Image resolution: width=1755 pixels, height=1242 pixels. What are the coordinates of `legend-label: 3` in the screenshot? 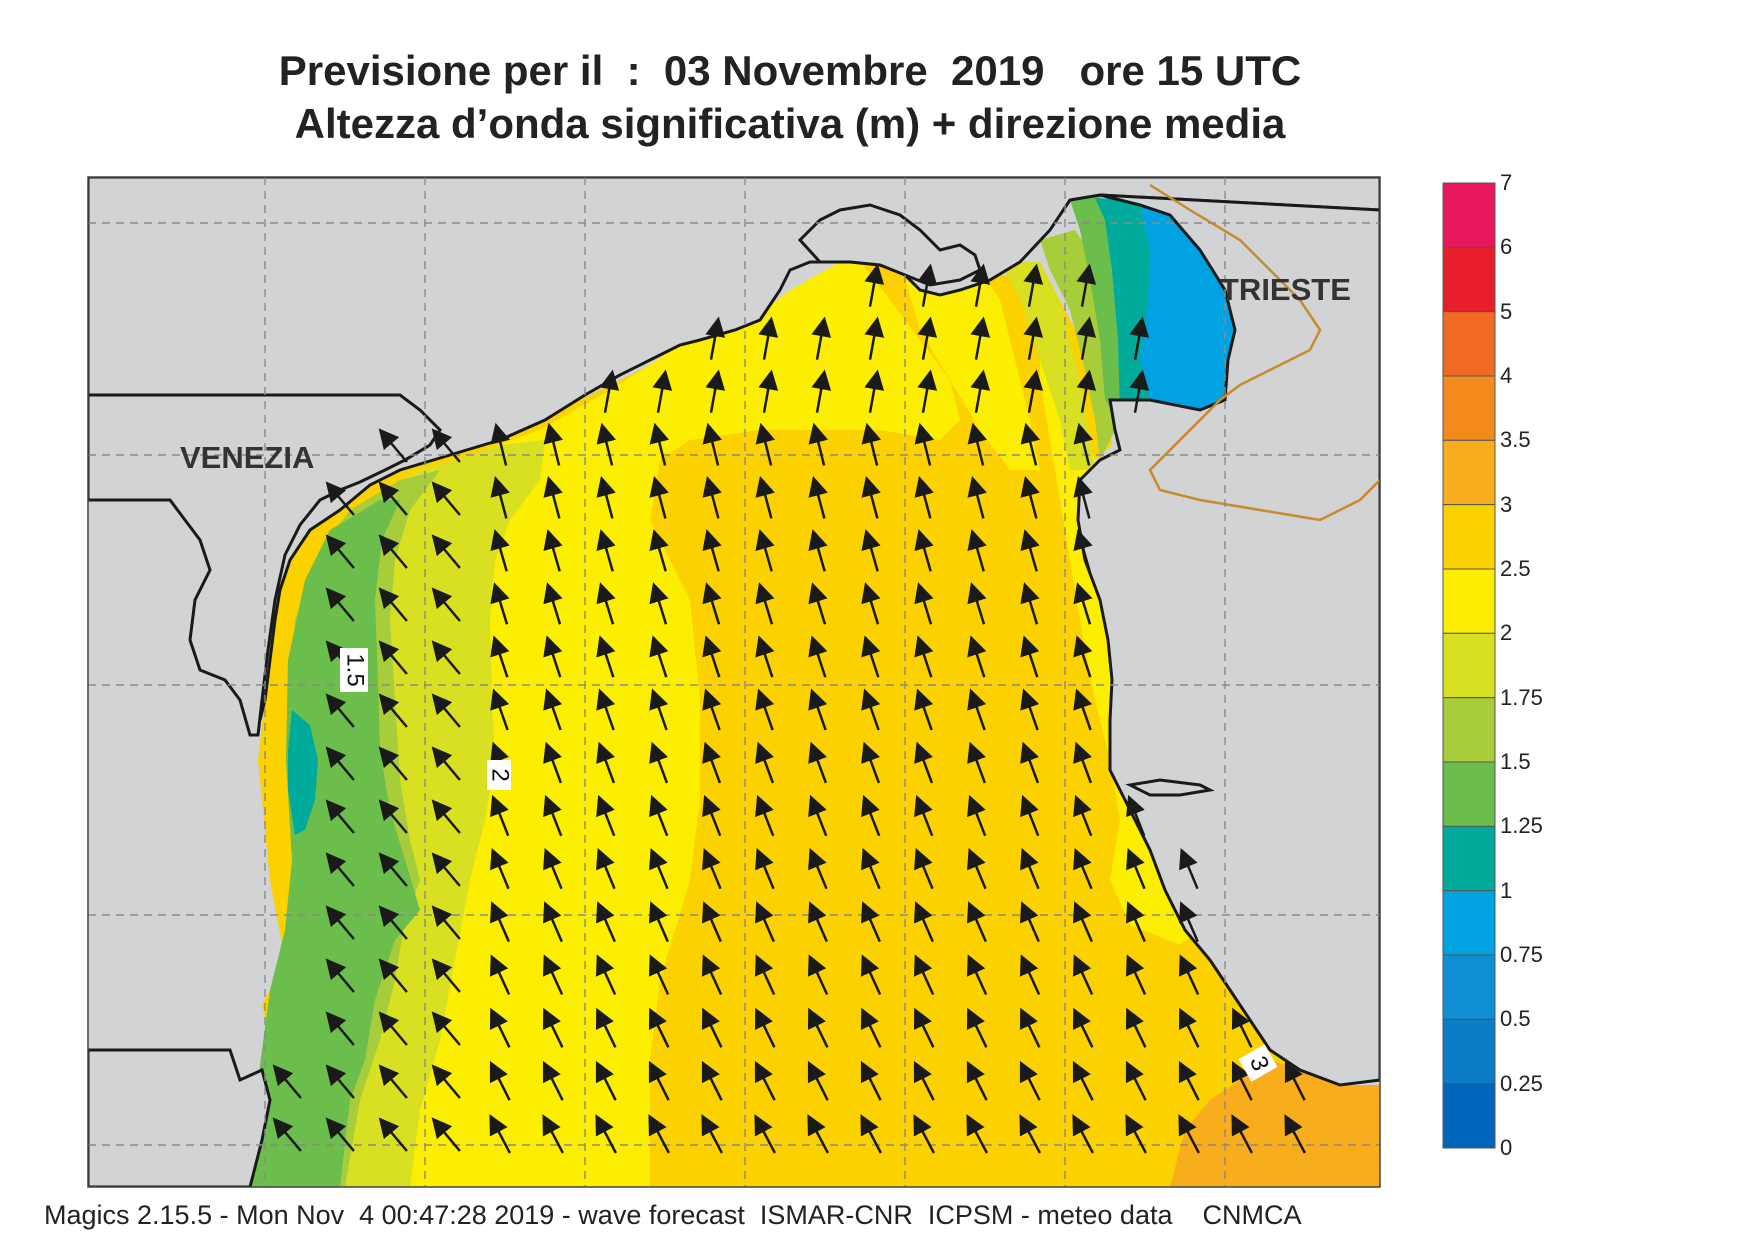 It's located at (1506, 504).